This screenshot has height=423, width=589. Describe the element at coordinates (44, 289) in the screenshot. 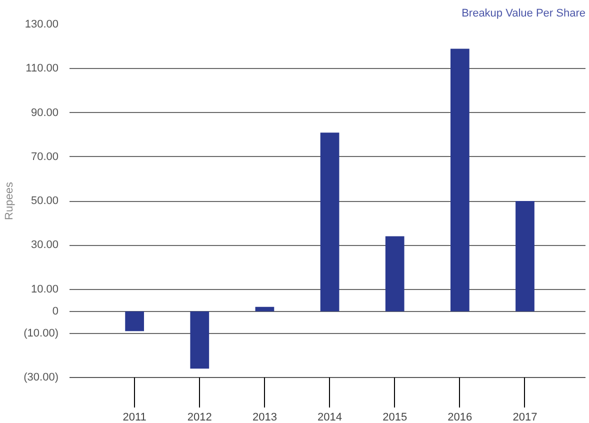

I see `y-tick-label: 10.00` at that location.